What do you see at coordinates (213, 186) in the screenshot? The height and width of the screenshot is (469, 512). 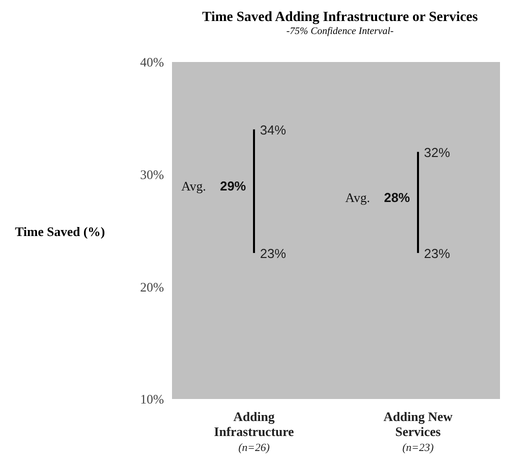 I see `annotation: Avg. 29%` at bounding box center [213, 186].